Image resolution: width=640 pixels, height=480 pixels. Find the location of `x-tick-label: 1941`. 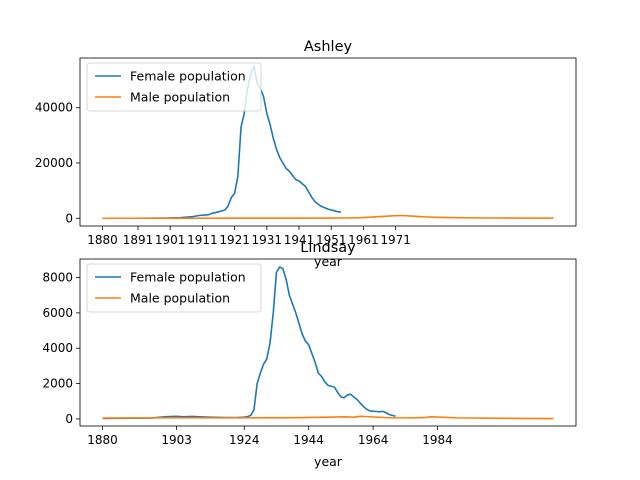

x-tick-label: 1941 is located at coordinates (299, 240).